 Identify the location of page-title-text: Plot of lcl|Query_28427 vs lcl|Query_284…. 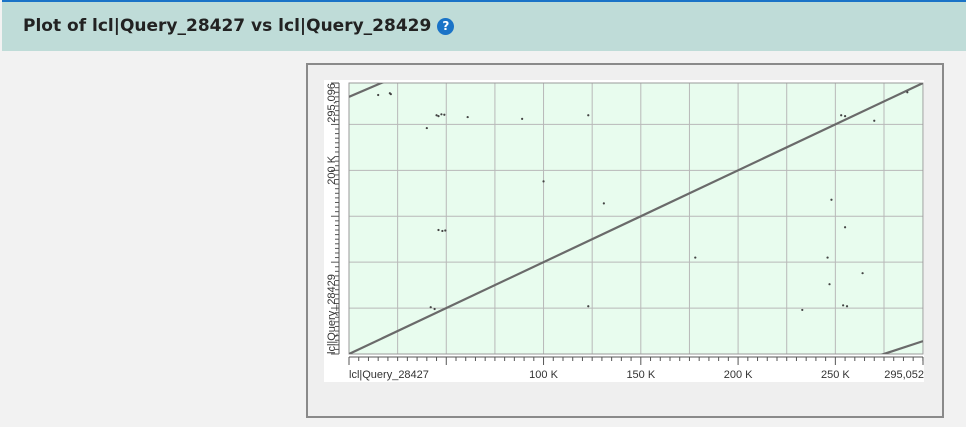
(227, 26).